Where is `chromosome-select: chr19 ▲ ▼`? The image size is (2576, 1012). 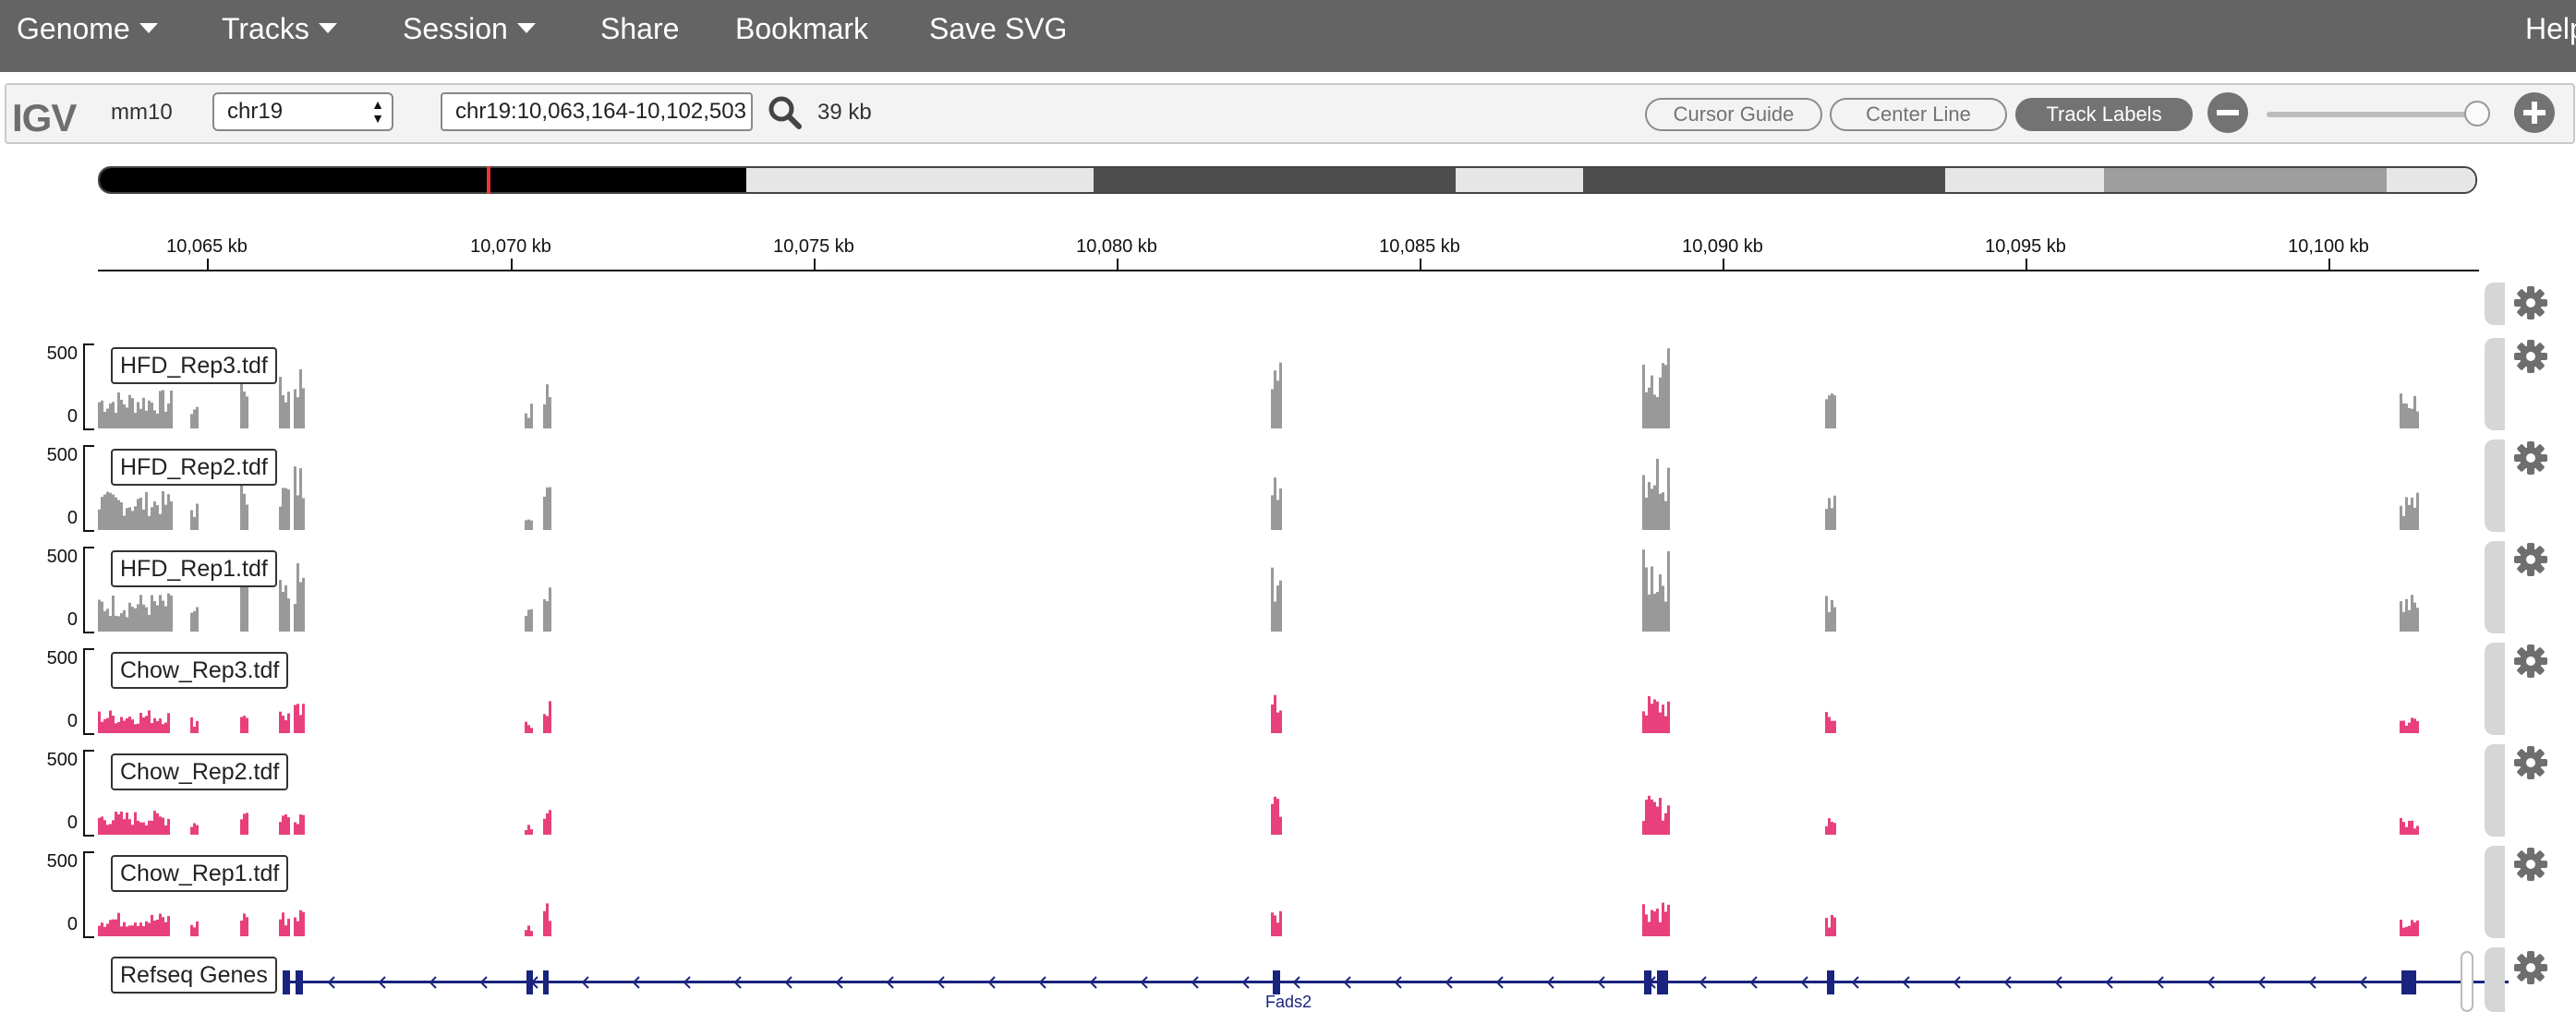
chromosome-select: chr19 ▲ ▼ is located at coordinates (302, 111).